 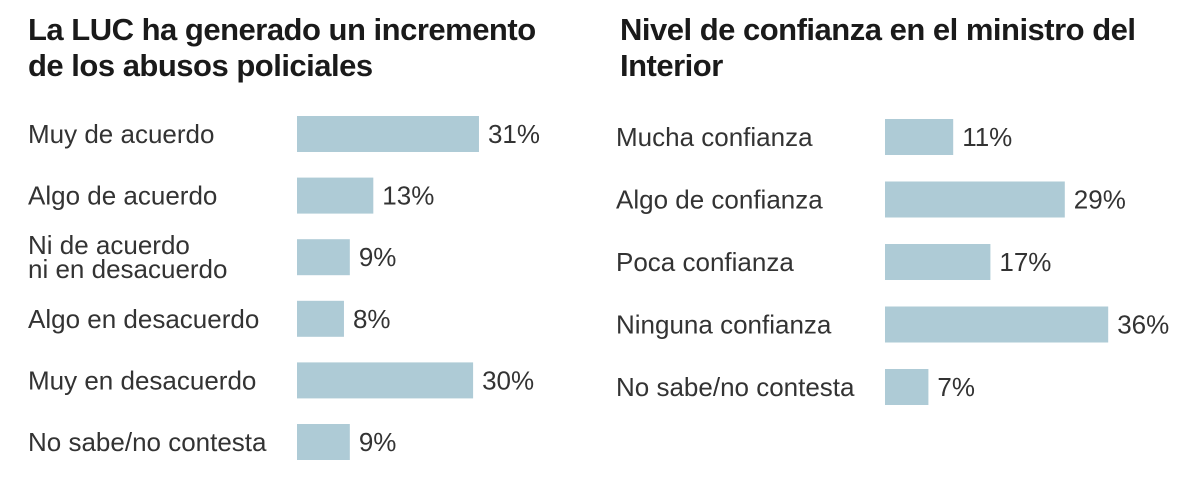 I want to click on category-label-poca-confianza: Poca confianza, so click(x=705, y=262).